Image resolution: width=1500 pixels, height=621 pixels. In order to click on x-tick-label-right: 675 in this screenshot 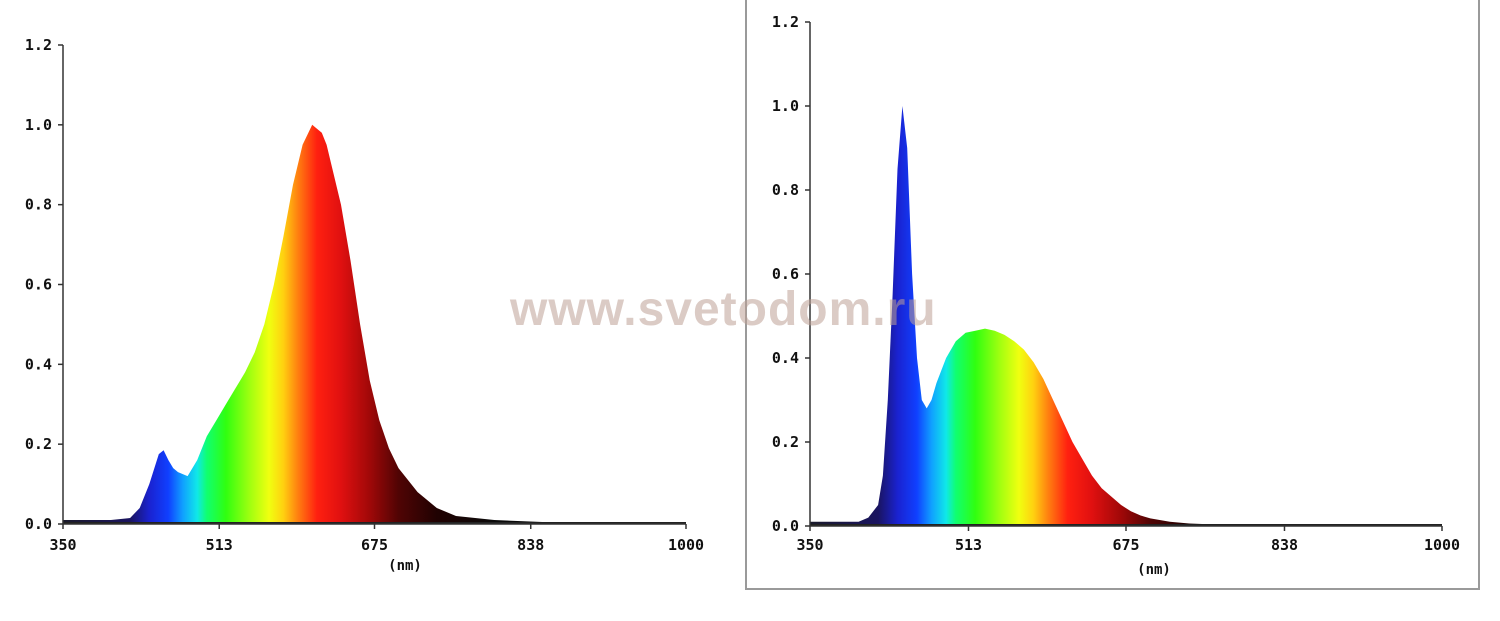, I will do `click(1125, 545)`.